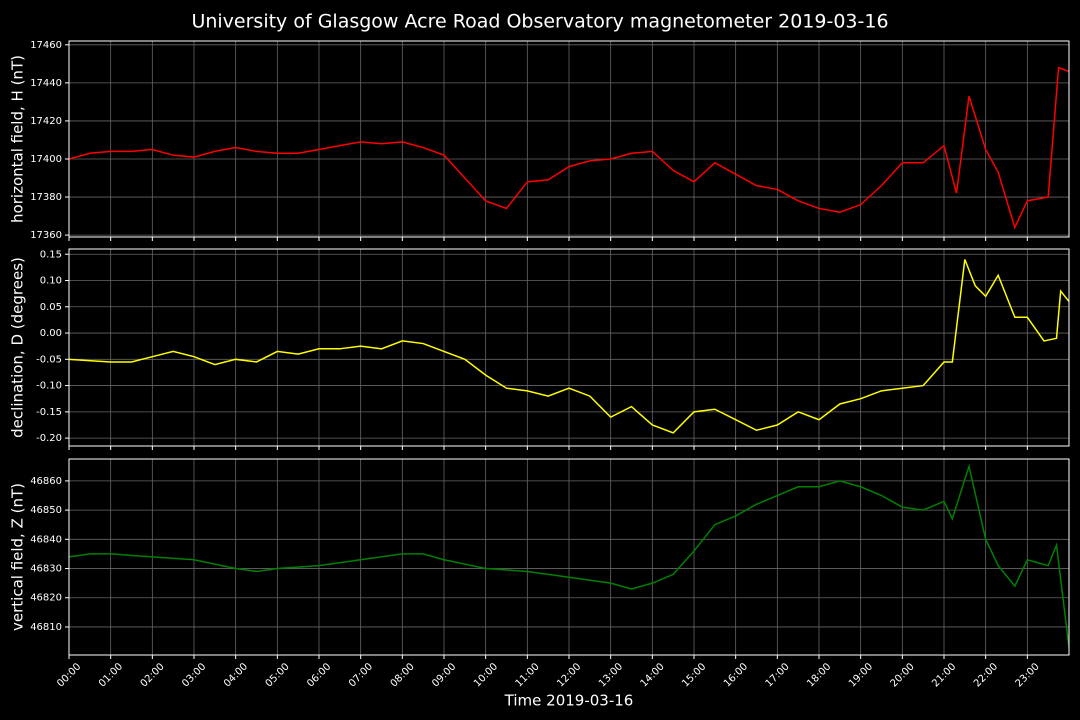 The image size is (1080, 720). Describe the element at coordinates (18, 139) in the screenshot. I see `y-axis-label: horizontal field, H (nT)` at that location.